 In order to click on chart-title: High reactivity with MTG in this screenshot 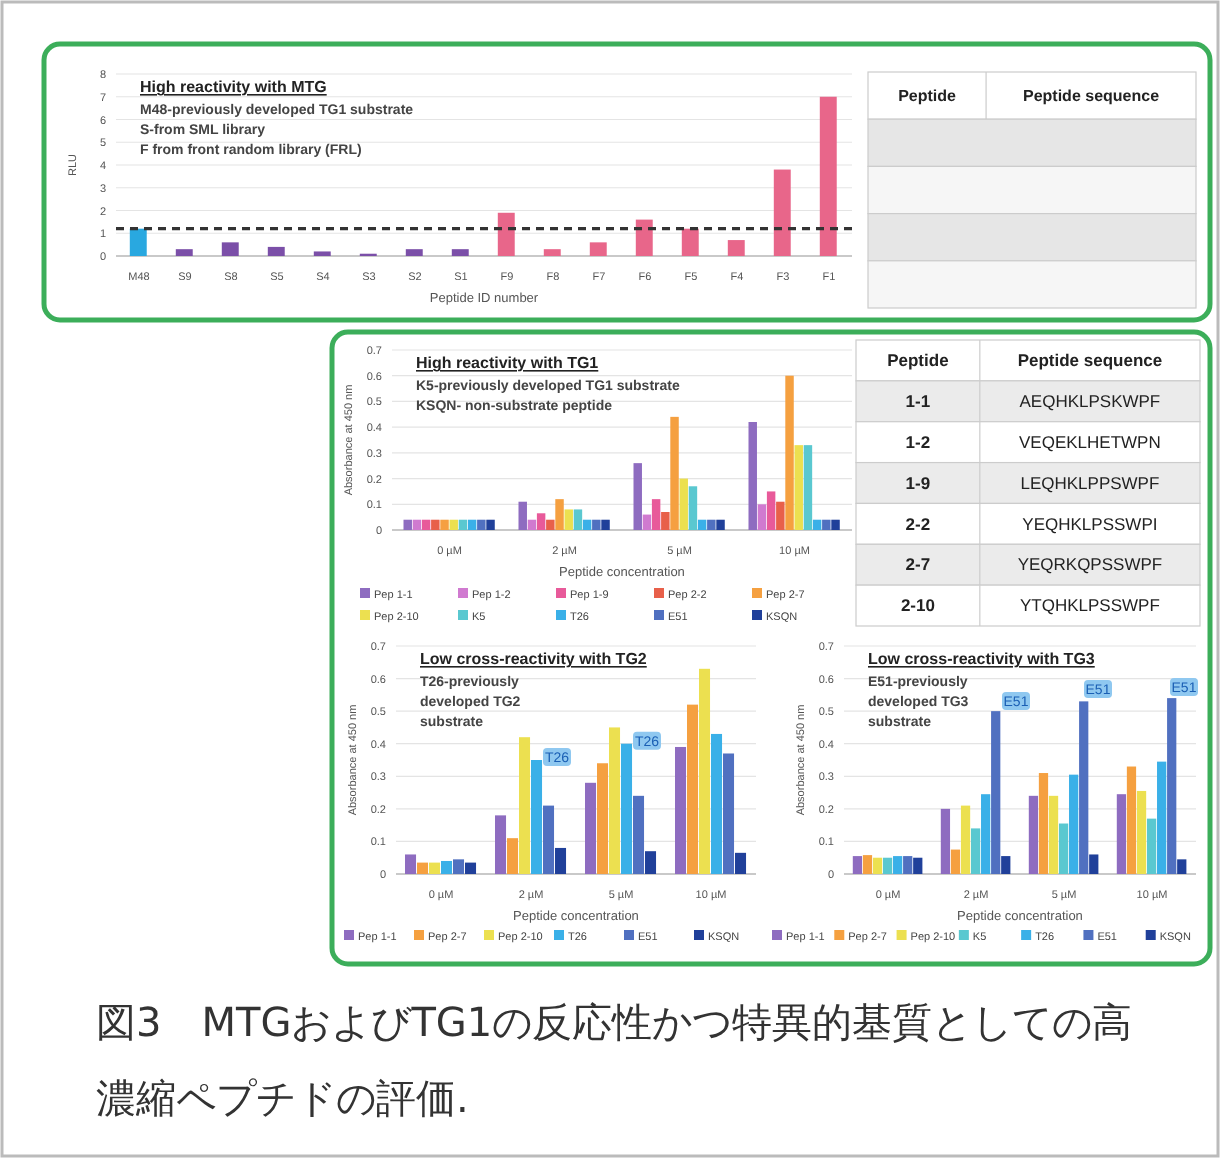, I will do `click(233, 87)`.